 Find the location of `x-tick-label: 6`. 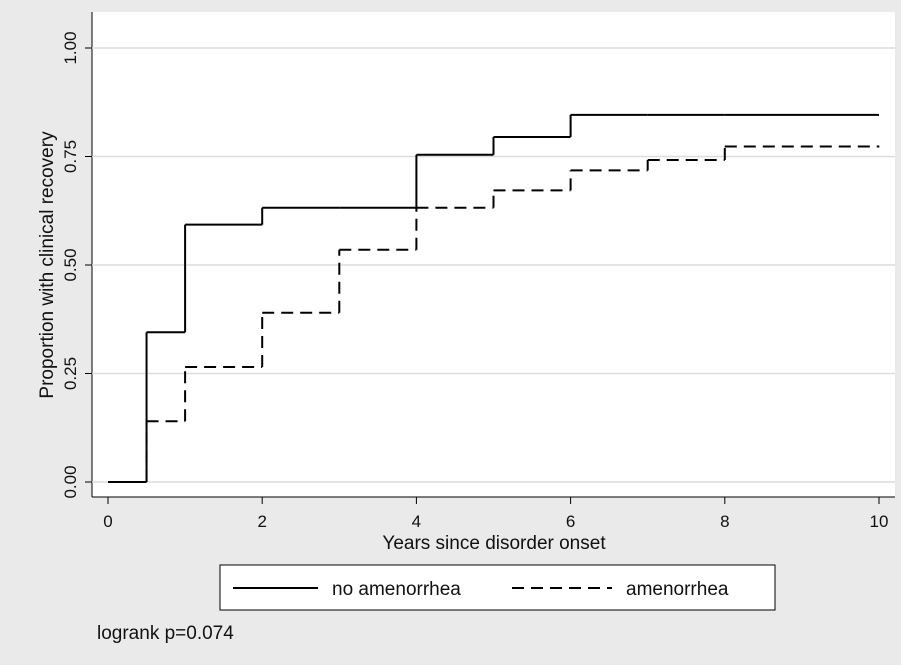

x-tick-label: 6 is located at coordinates (570, 521).